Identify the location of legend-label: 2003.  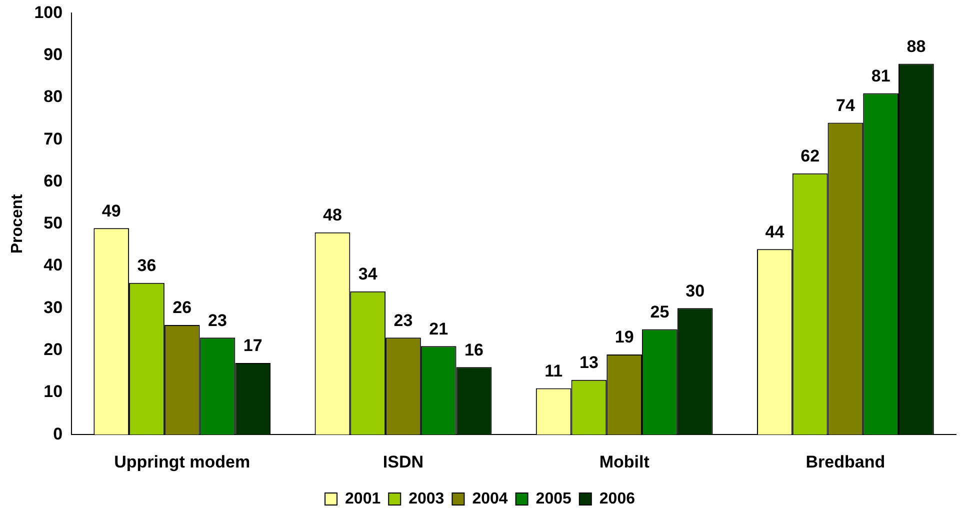
(426, 499).